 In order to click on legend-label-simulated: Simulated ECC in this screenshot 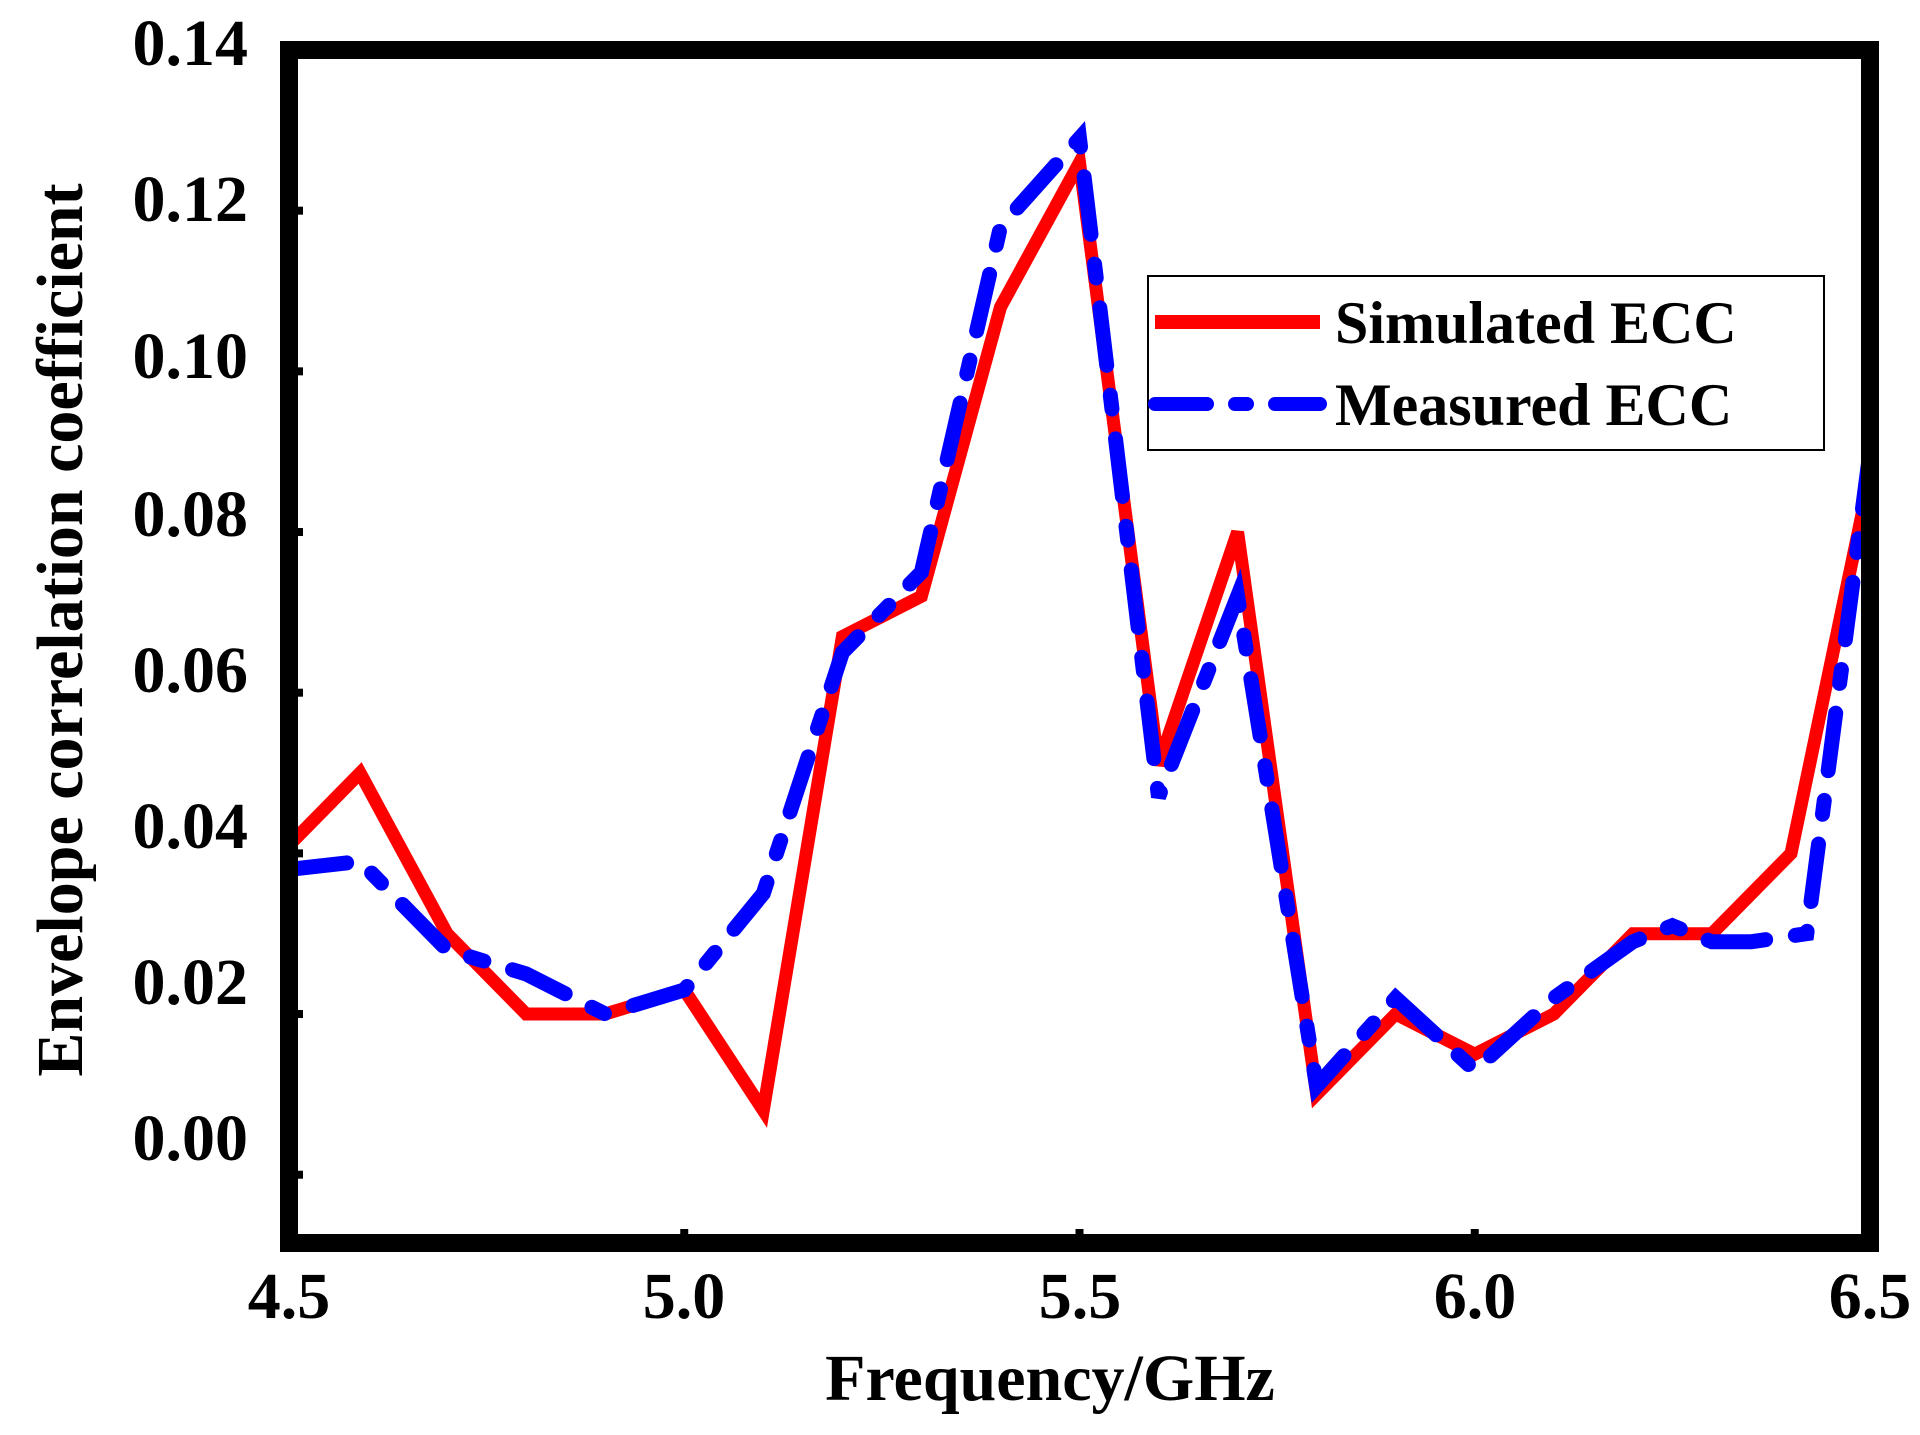, I will do `click(1536, 323)`.